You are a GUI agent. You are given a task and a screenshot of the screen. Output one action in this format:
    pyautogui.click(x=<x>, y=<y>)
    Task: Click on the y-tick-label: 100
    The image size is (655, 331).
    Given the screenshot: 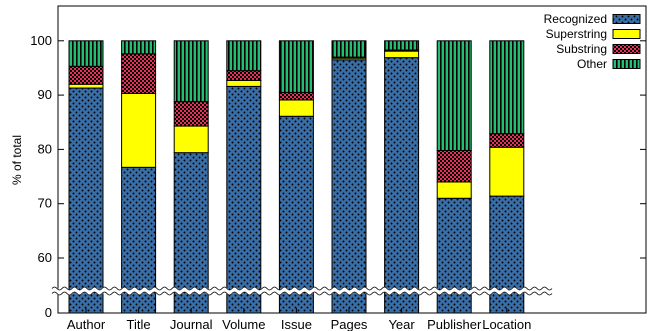 What is the action you would take?
    pyautogui.click(x=41, y=40)
    